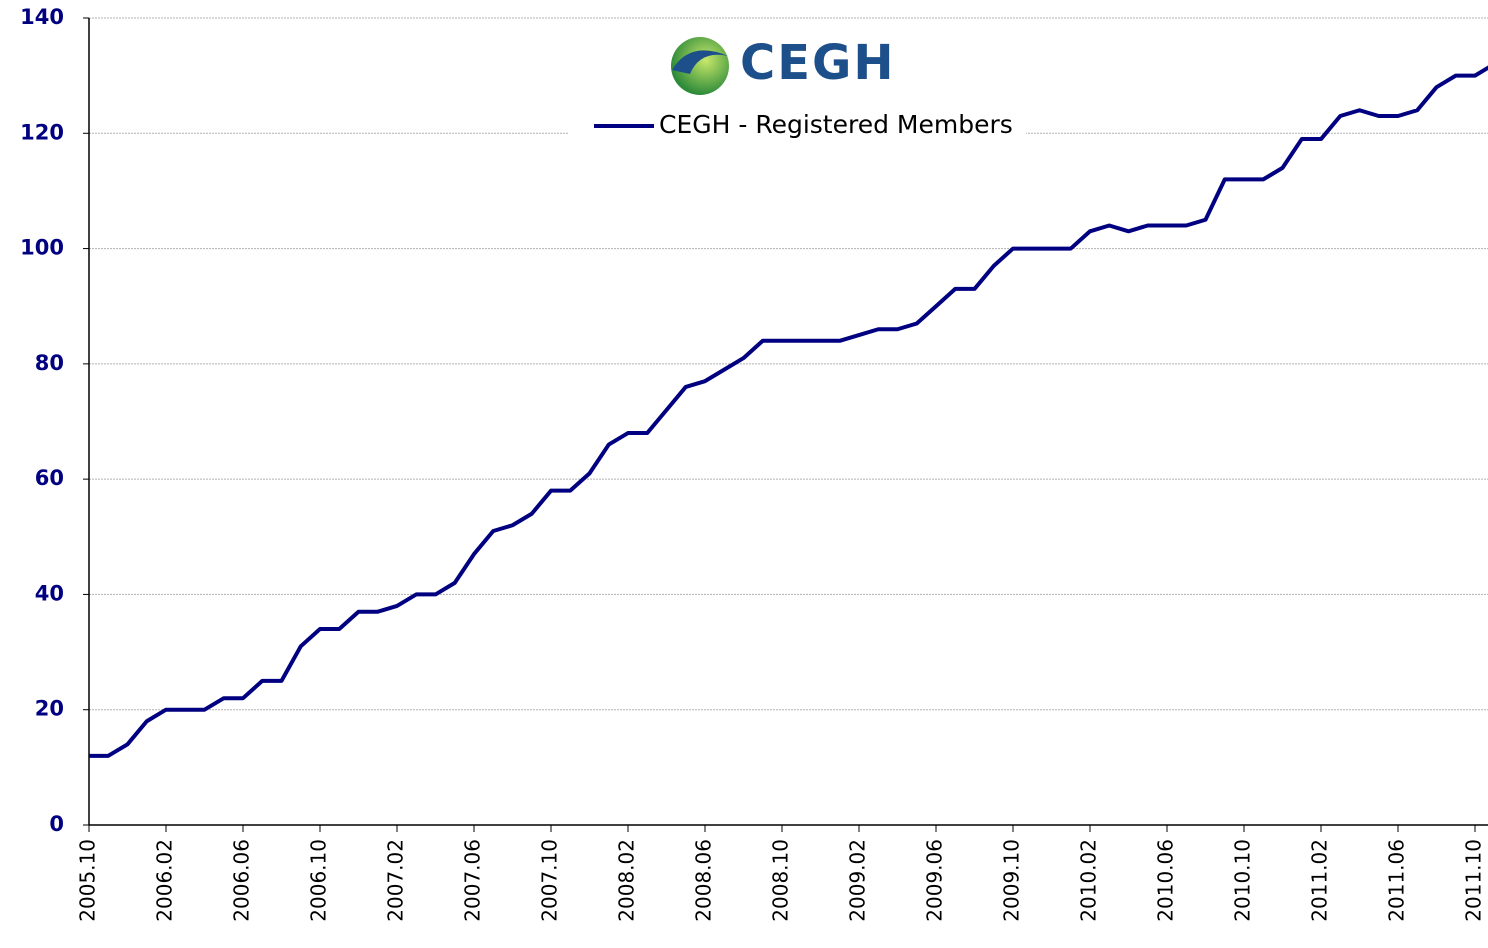  I want to click on logo-icon, so click(700, 66).